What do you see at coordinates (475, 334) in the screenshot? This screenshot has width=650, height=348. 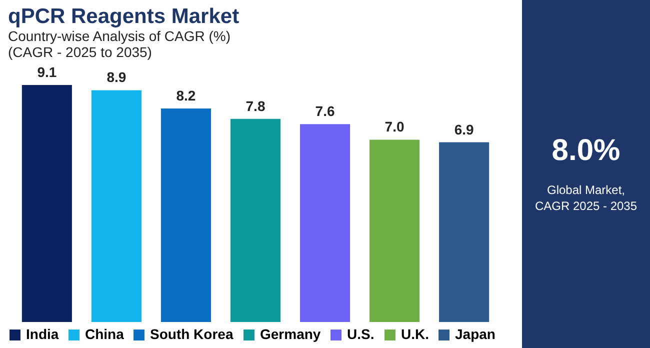 I see `x-tick-label: Japan` at bounding box center [475, 334].